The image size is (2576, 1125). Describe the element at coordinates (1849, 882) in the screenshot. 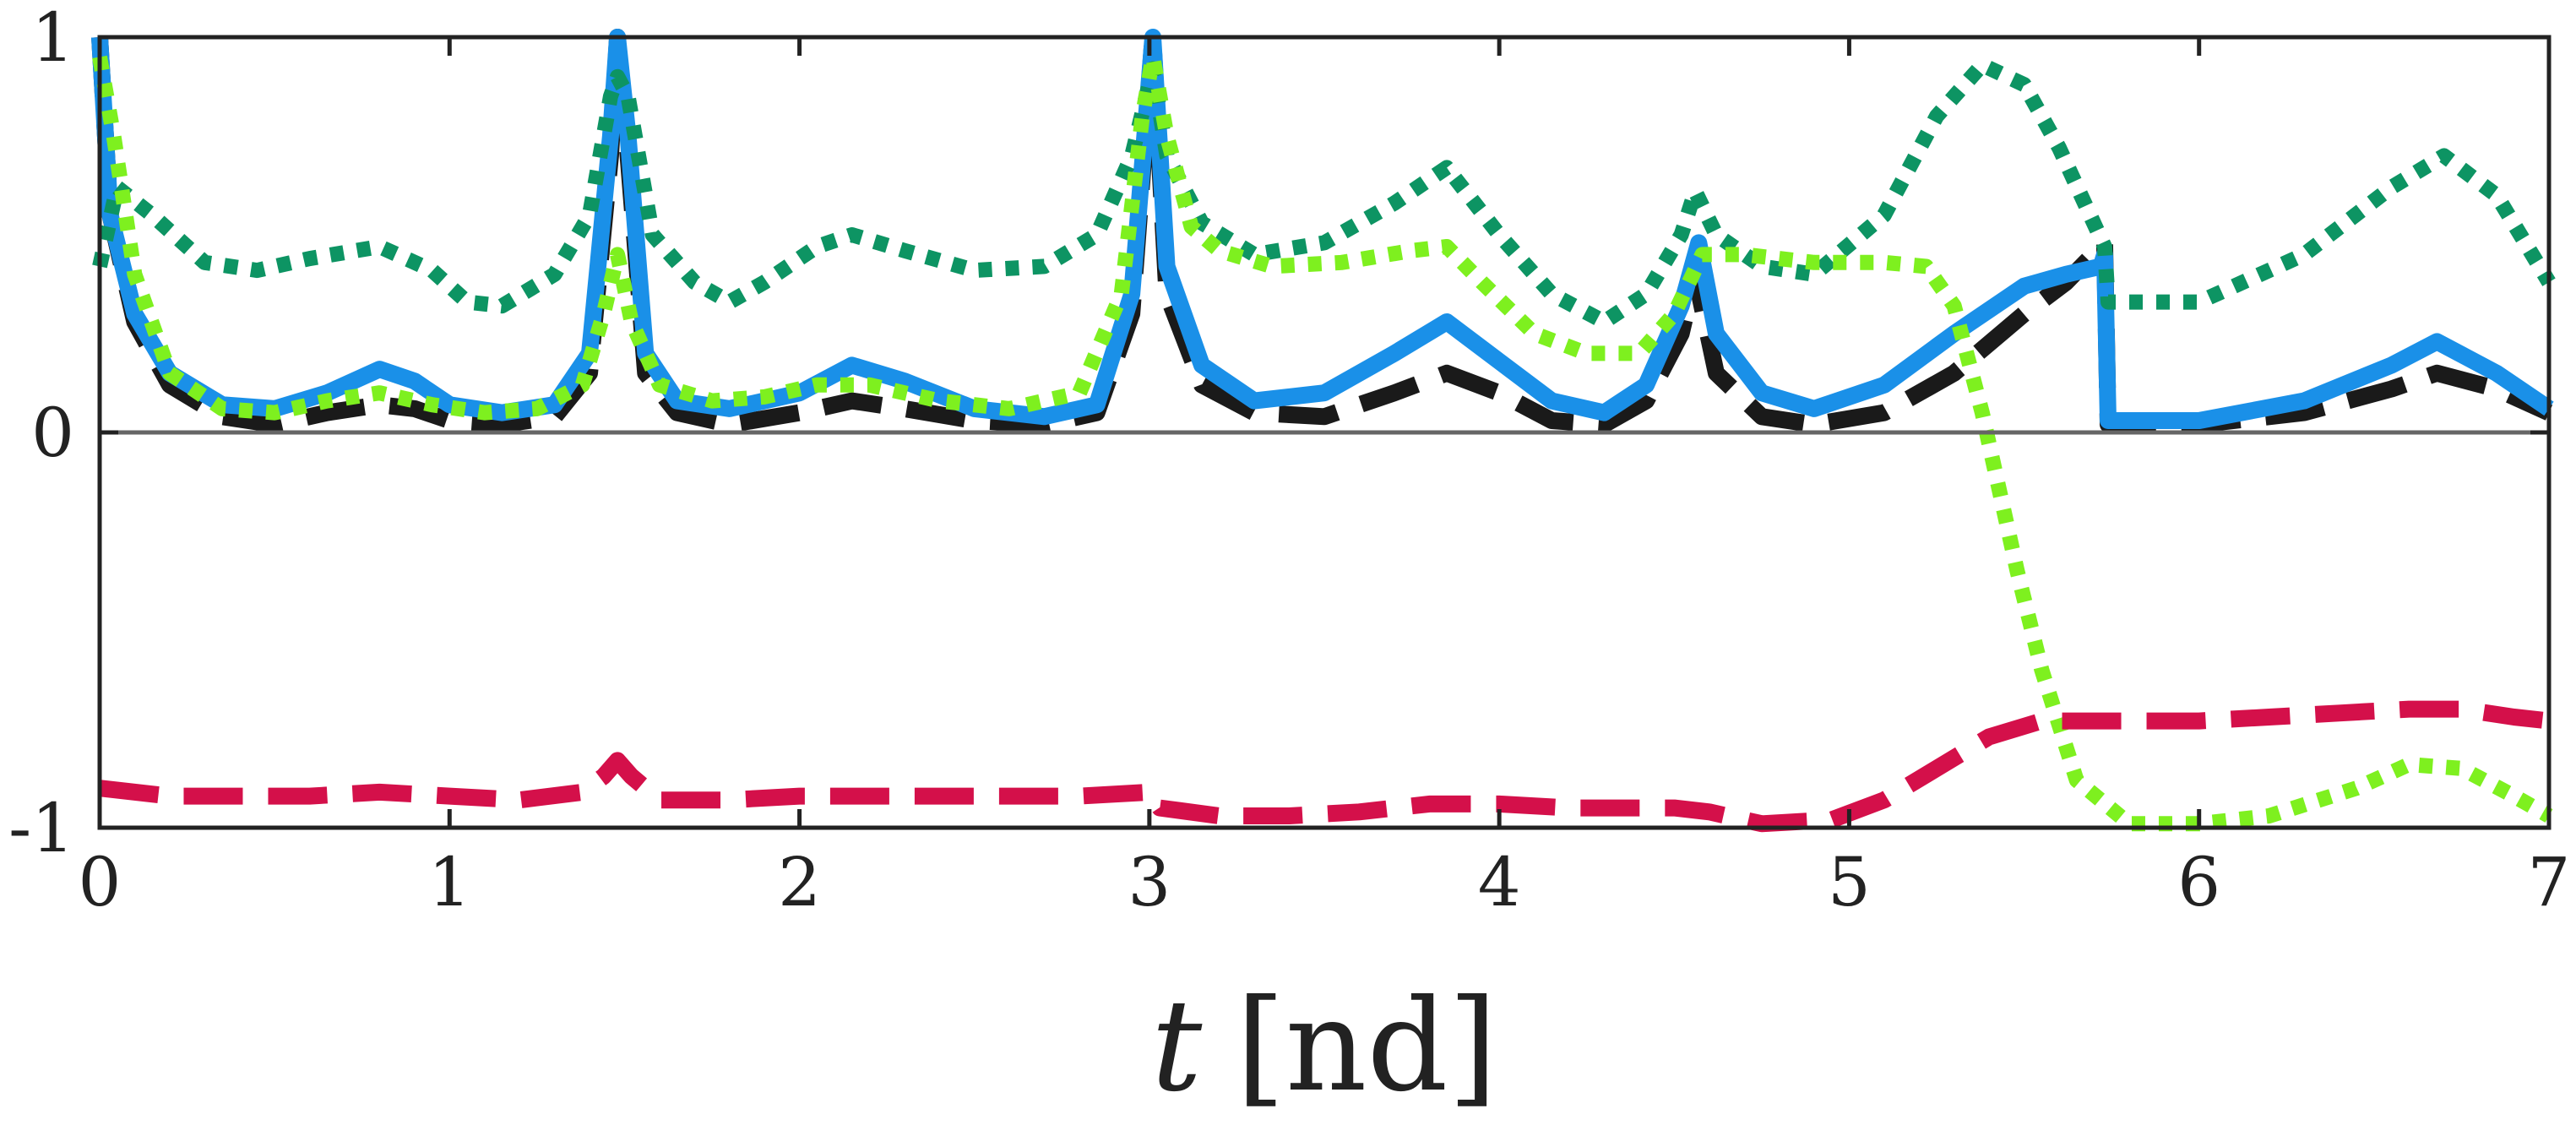

I see `x-tick-label: 5` at that location.